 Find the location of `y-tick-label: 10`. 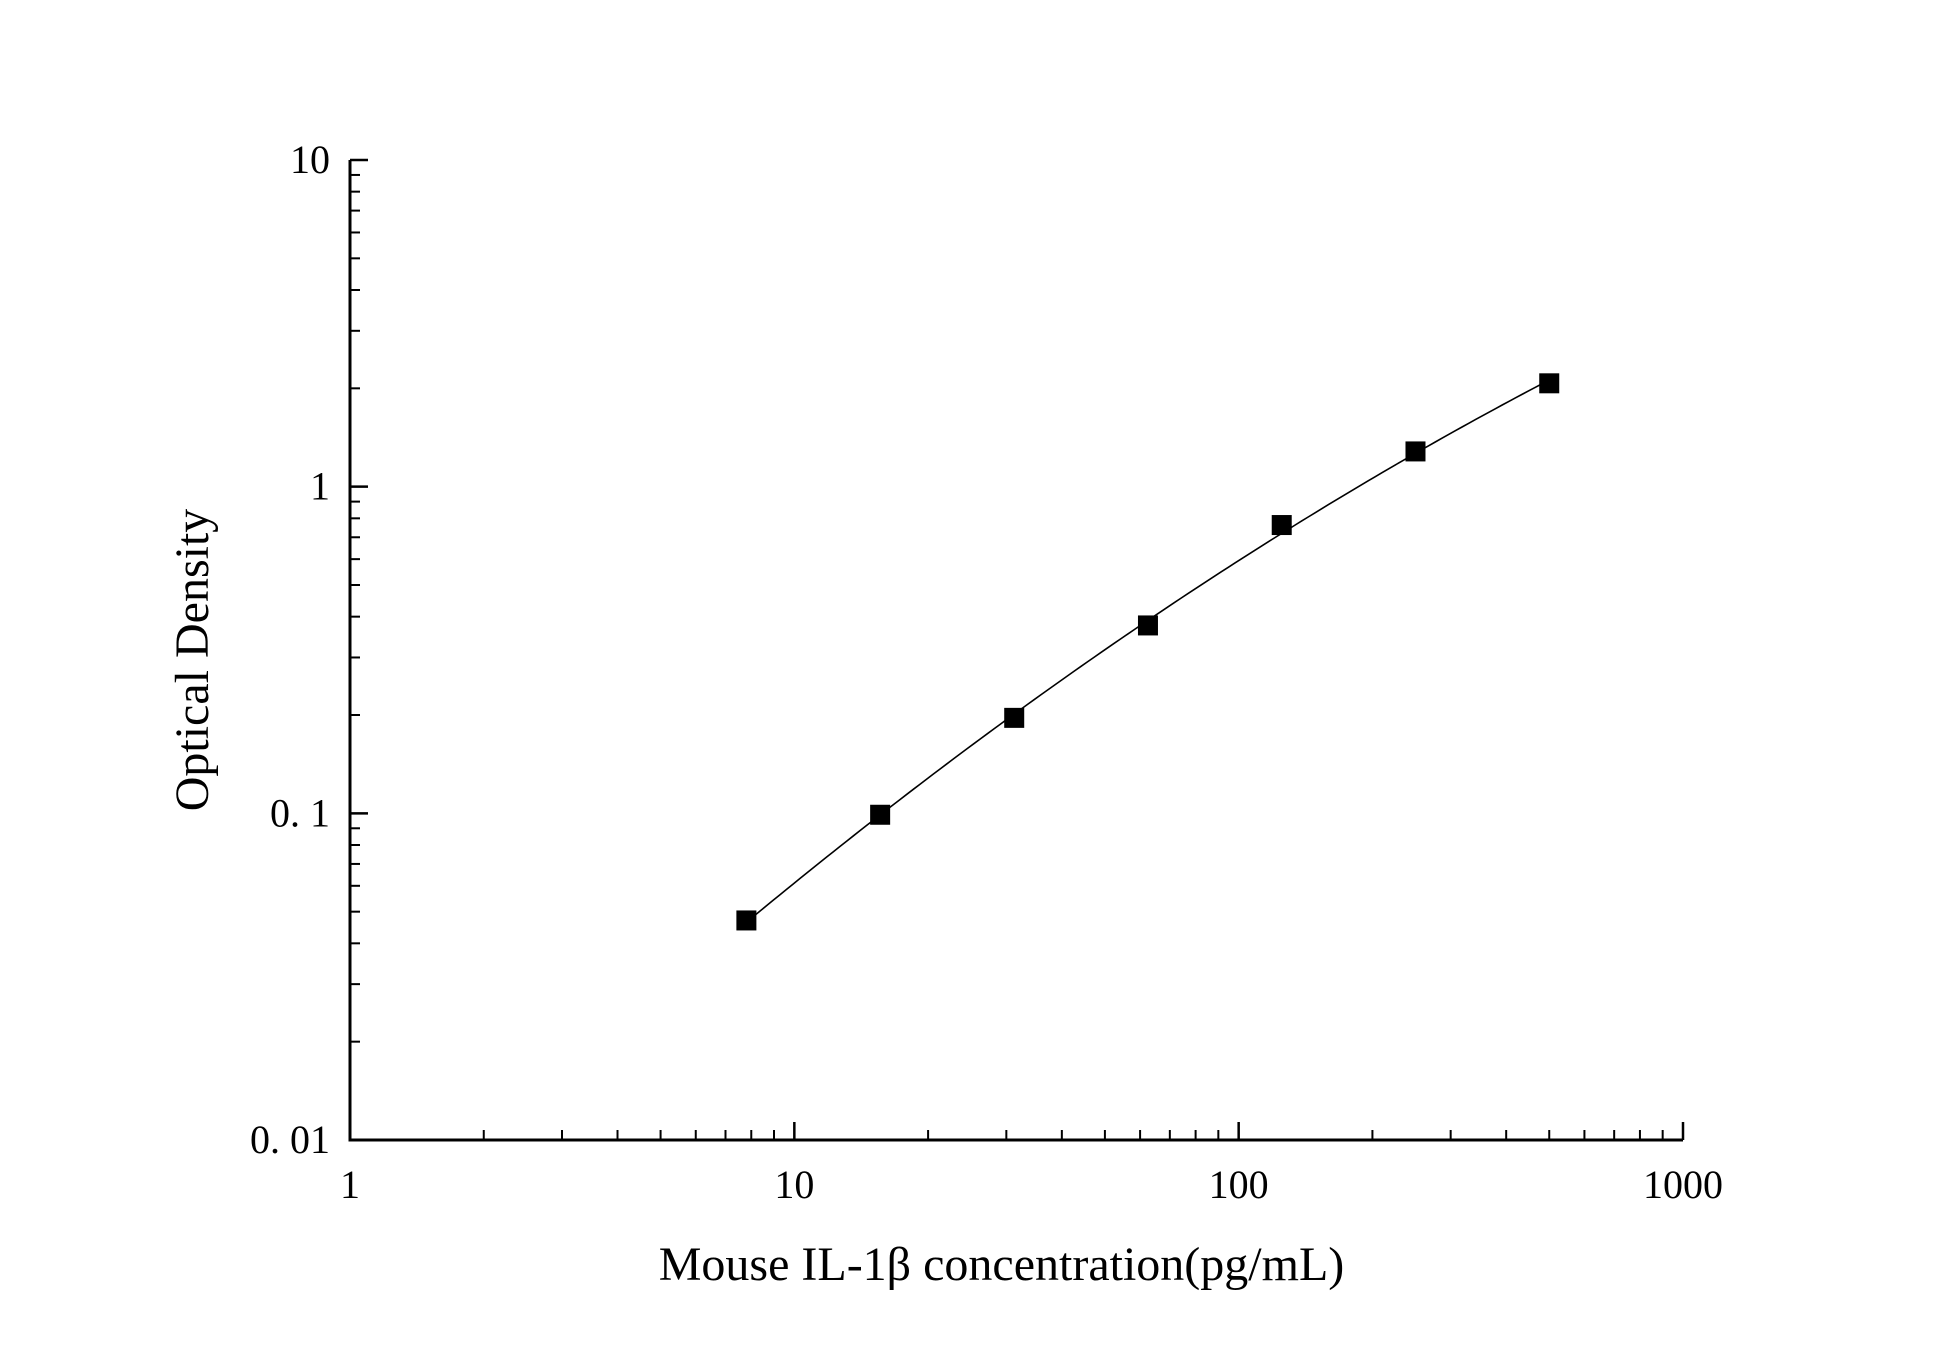

y-tick-label: 10 is located at coordinates (310, 159).